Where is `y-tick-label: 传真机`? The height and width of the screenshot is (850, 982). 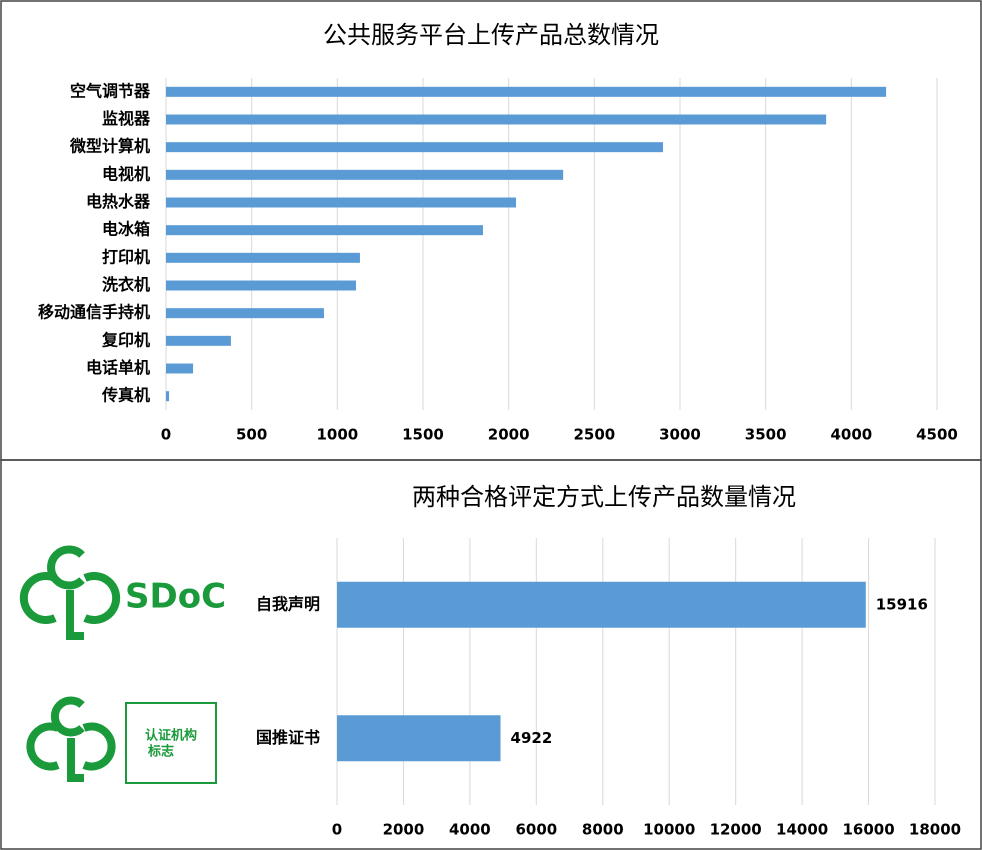 y-tick-label: 传真机 is located at coordinates (125, 395).